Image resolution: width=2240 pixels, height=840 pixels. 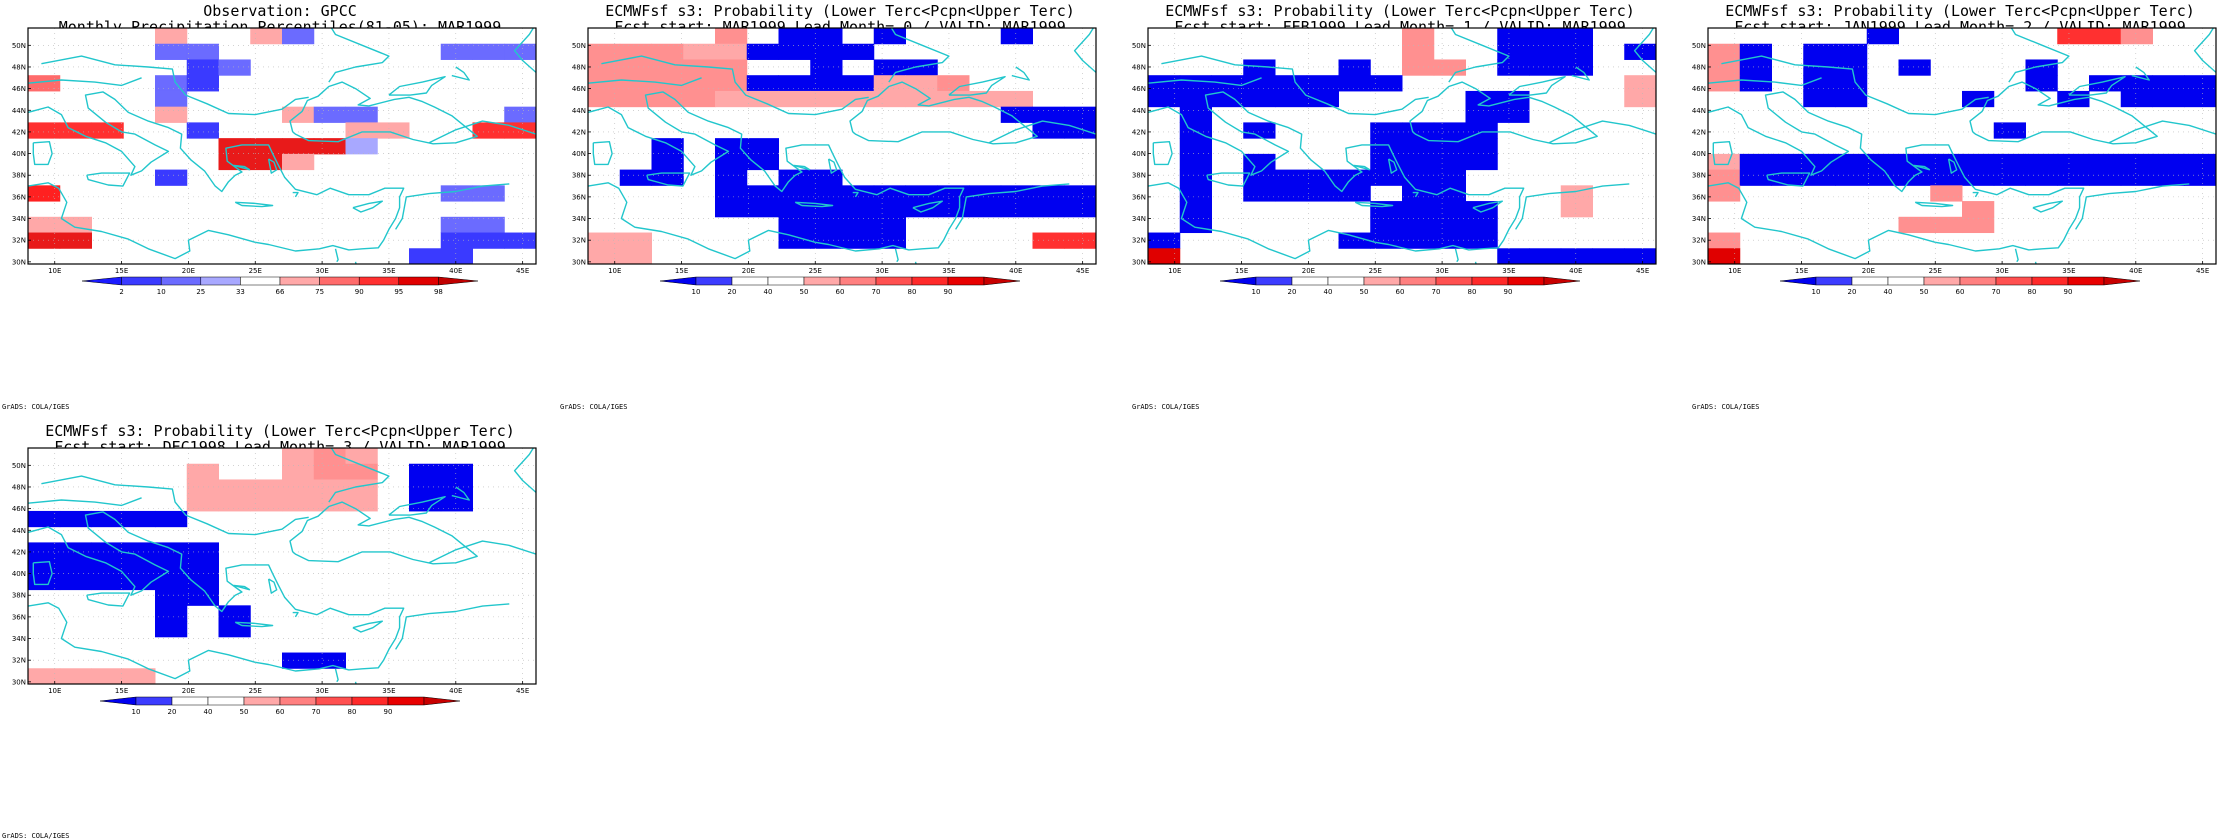 I want to click on colorbar-tick-label: 98, so click(x=438, y=292).